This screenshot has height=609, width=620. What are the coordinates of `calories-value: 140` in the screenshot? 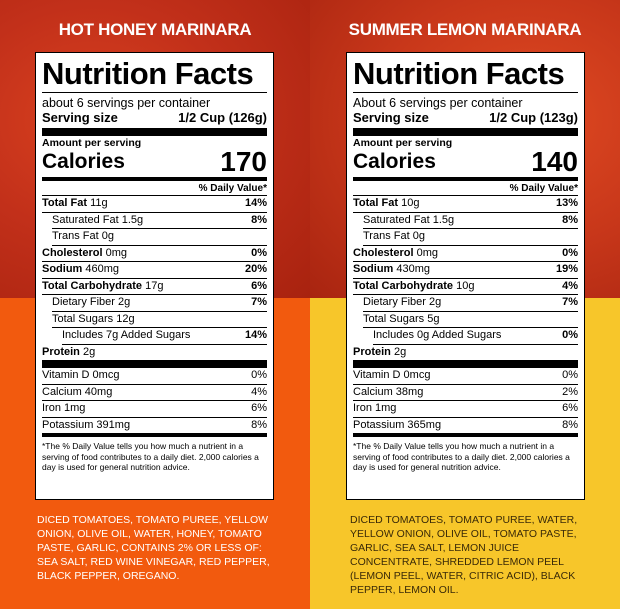 It's located at (554, 161).